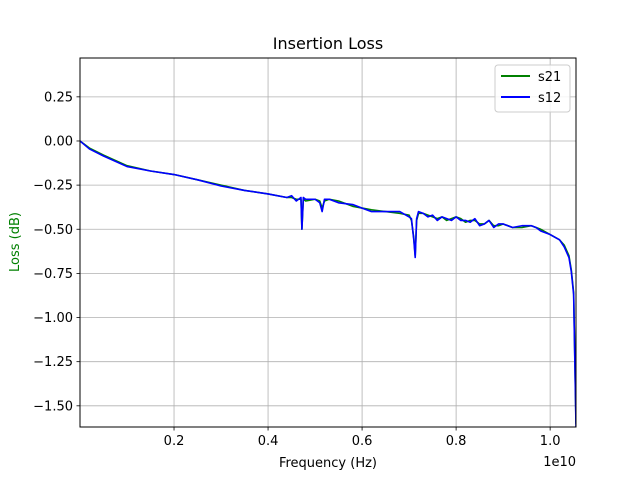 This screenshot has width=640, height=480. Describe the element at coordinates (532, 88) in the screenshot. I see `legend: s21 s12` at that location.